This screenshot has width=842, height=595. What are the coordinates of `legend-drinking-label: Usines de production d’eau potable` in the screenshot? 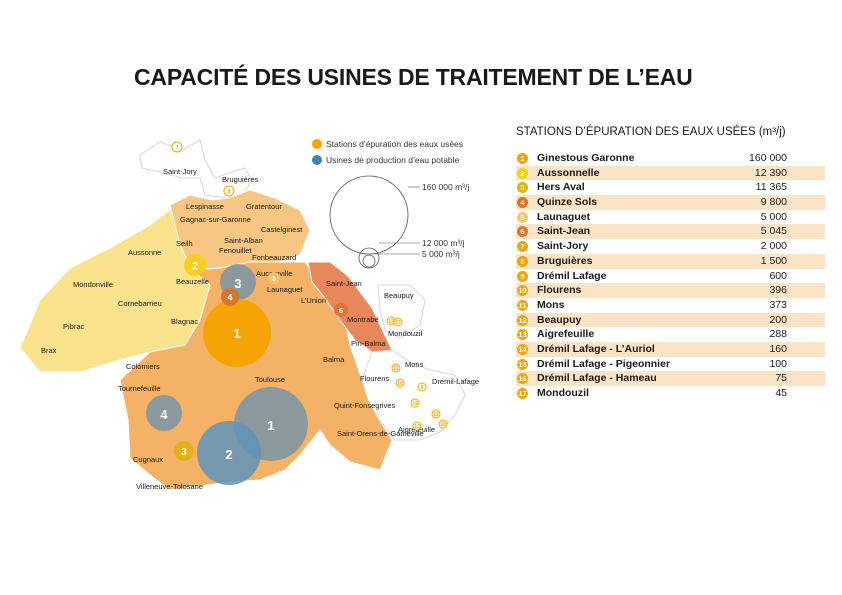 It's located at (393, 160).